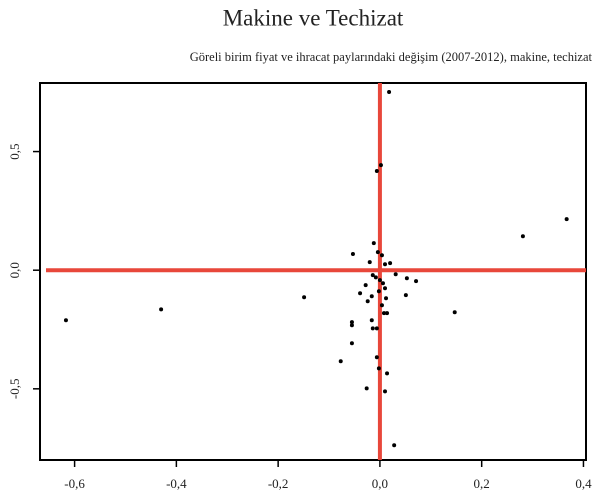 This screenshot has width=600, height=499. I want to click on x-tick-label: 0,4, so click(583, 483).